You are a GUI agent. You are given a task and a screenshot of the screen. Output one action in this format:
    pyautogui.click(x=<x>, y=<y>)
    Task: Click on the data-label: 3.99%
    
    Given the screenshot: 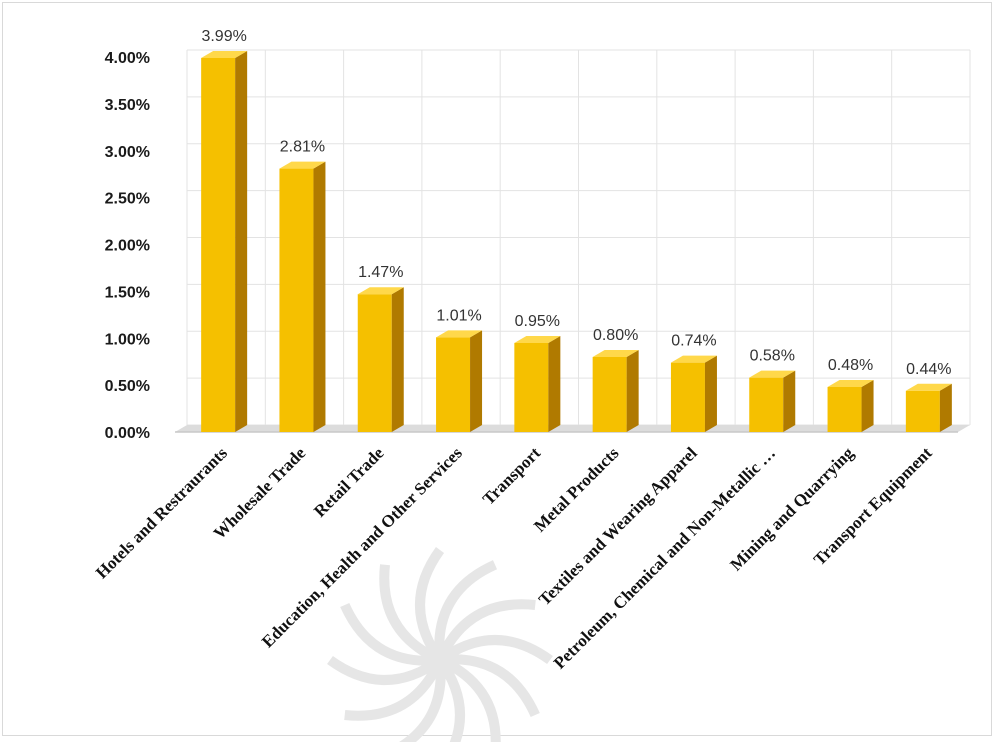 What is the action you would take?
    pyautogui.click(x=223, y=36)
    